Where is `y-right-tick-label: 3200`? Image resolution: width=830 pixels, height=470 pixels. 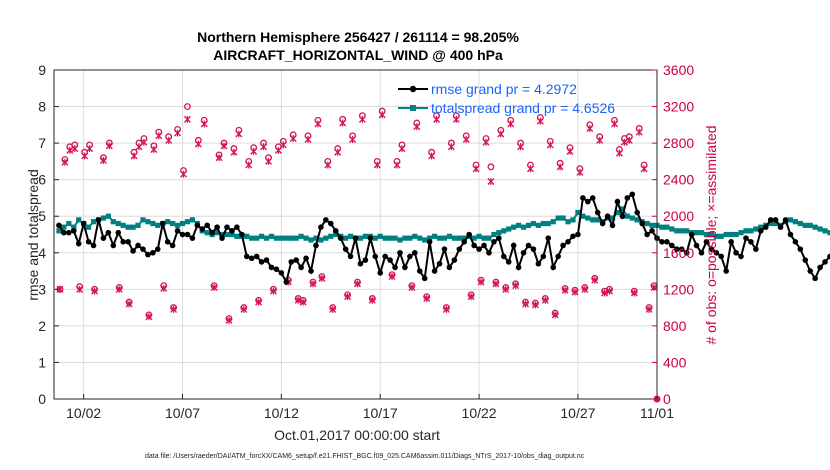 y-right-tick-label: 3200 is located at coordinates (678, 107).